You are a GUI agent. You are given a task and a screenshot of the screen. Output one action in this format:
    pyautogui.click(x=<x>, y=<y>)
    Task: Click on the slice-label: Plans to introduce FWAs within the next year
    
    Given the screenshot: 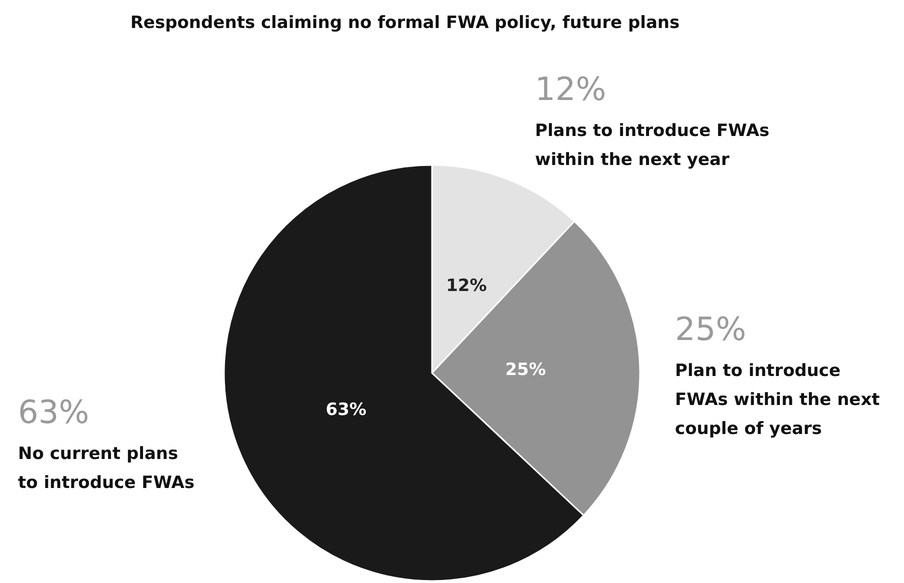 What is the action you would take?
    pyautogui.click(x=652, y=145)
    